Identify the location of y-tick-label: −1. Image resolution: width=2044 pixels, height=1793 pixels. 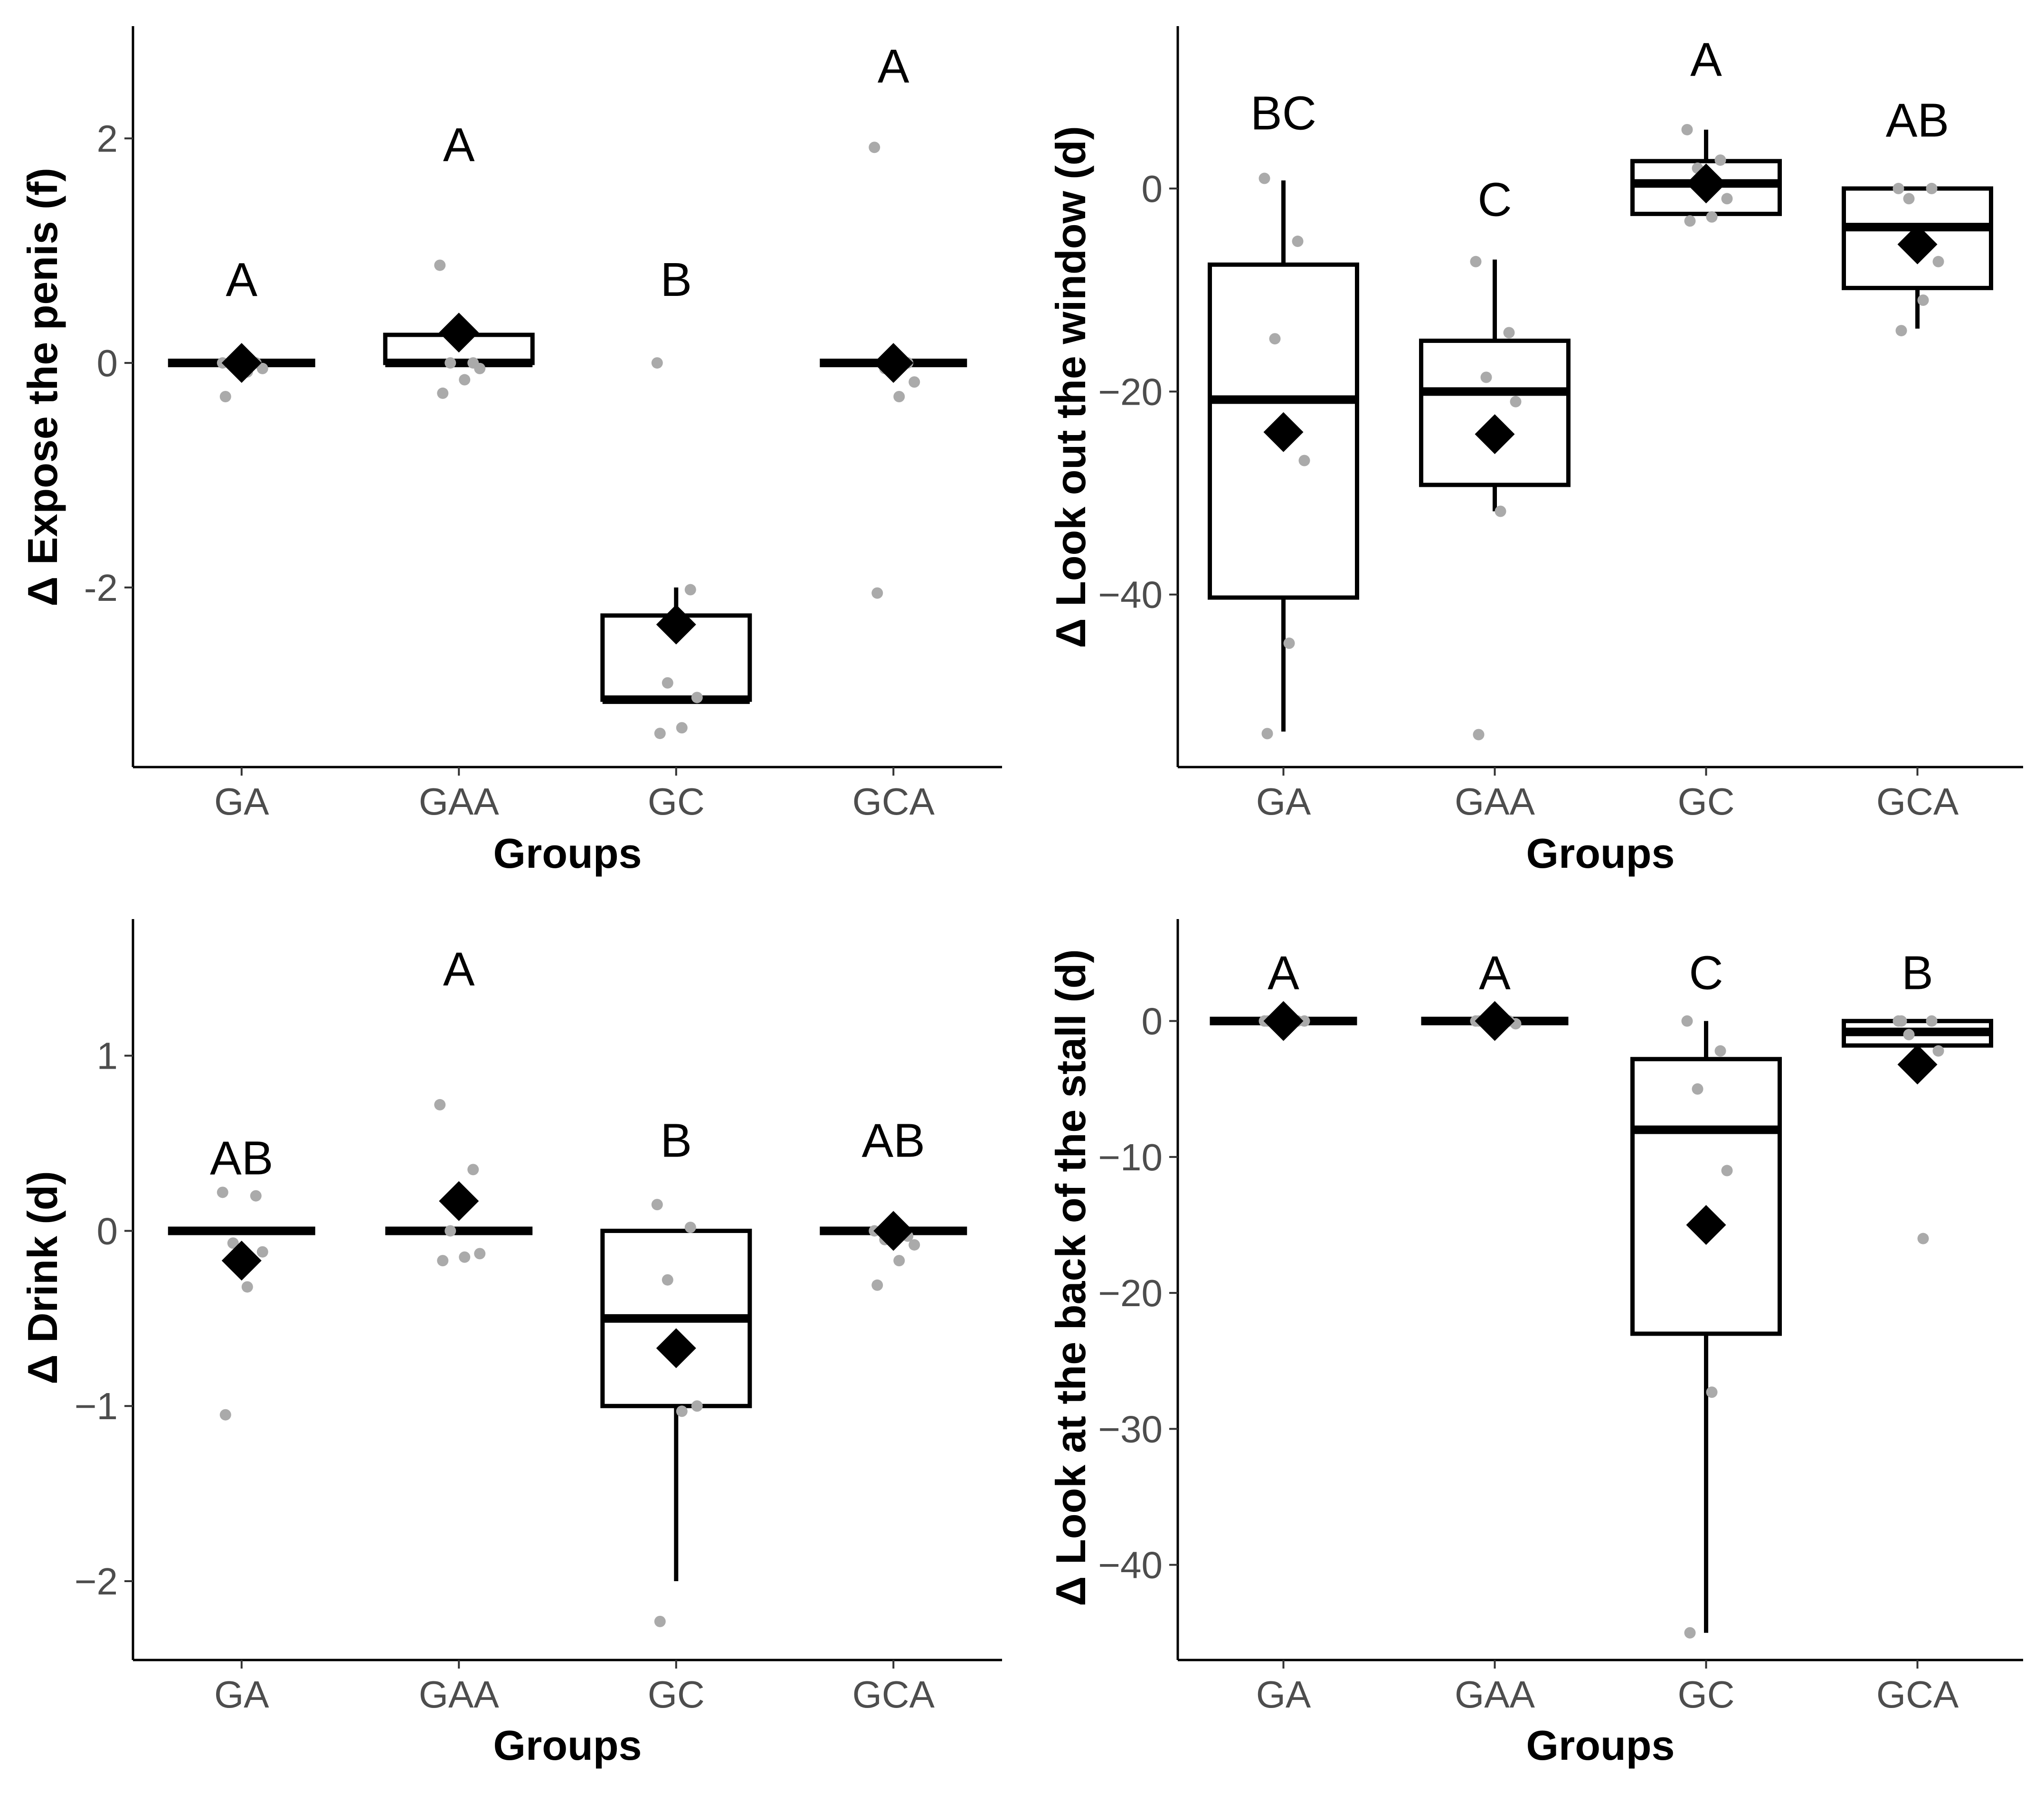
(97, 1406).